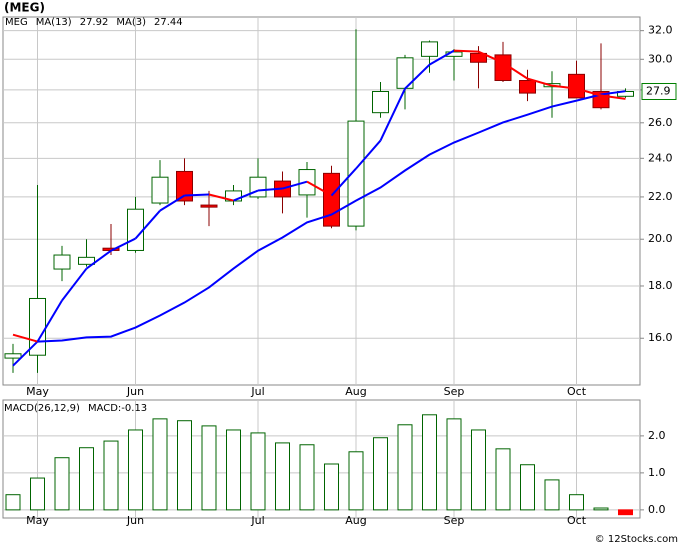 The height and width of the screenshot is (546, 680). I want to click on y-tick-label: 32.0, so click(660, 30).